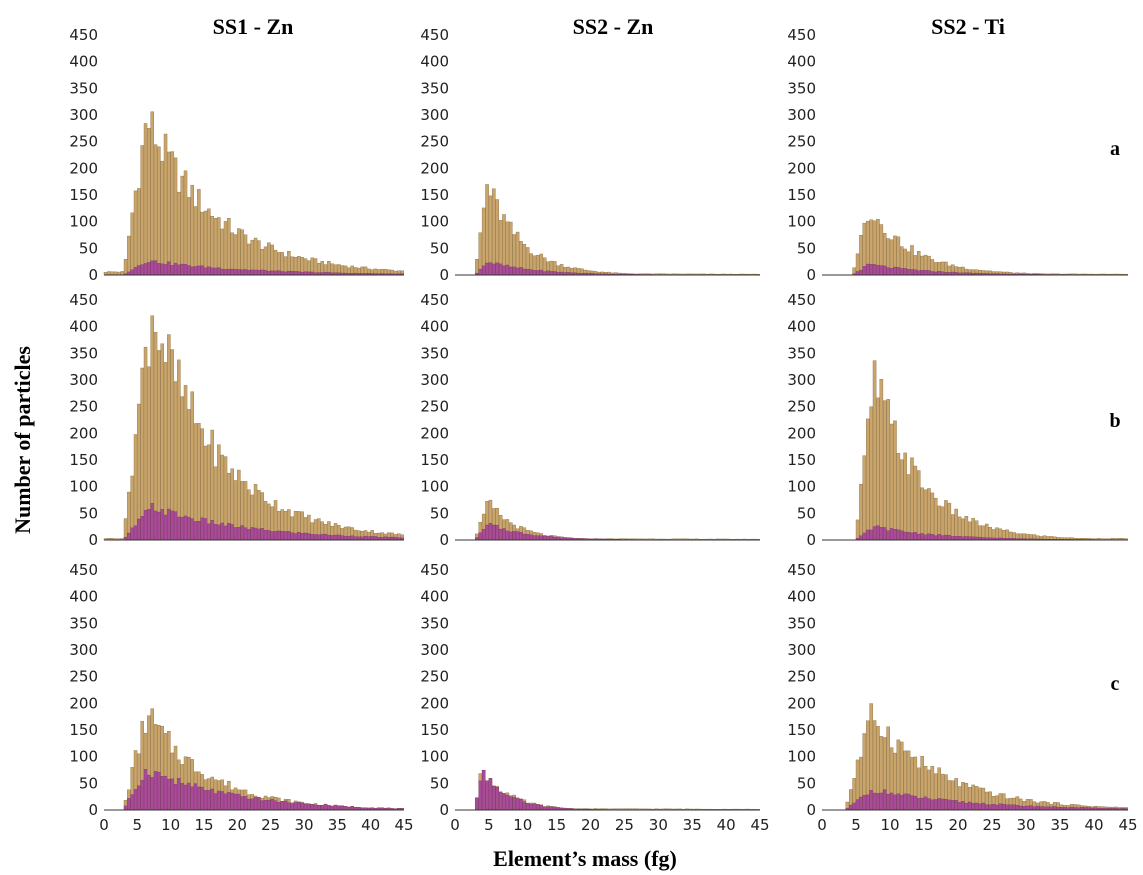 The height and width of the screenshot is (875, 1143). What do you see at coordinates (434, 380) in the screenshot?
I see `y-tick-label: 300` at bounding box center [434, 380].